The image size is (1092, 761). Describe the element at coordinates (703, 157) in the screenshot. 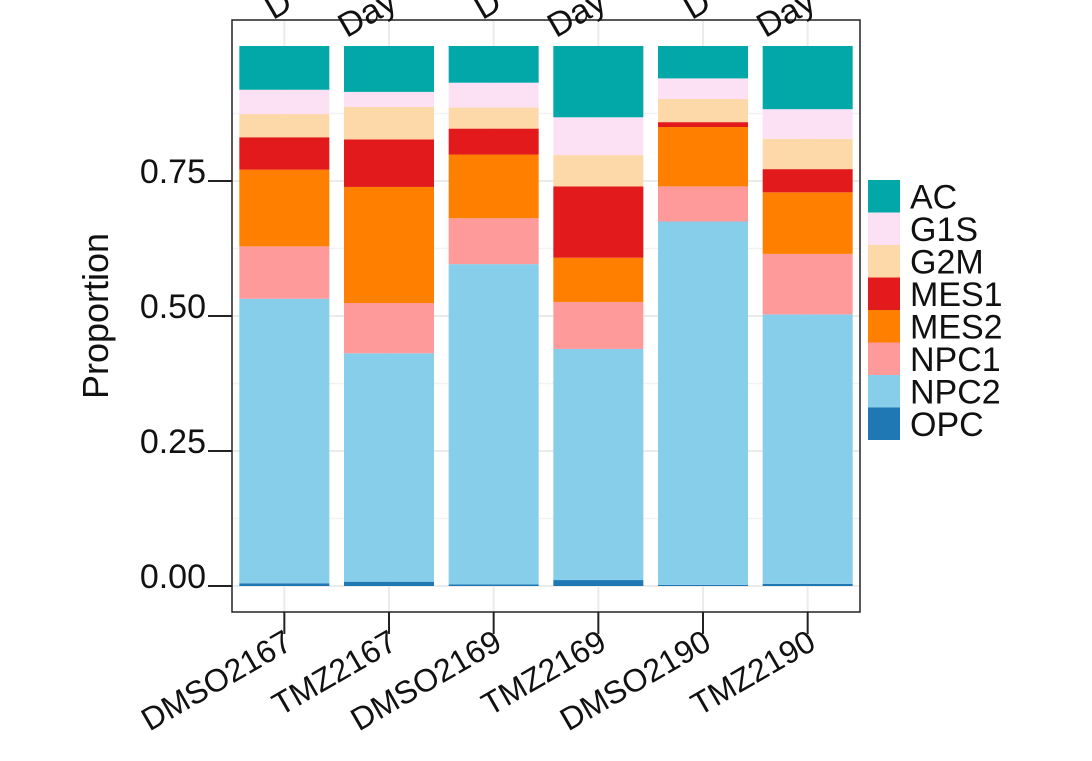

I see `bar-segment-mes2-dmso2190` at that location.